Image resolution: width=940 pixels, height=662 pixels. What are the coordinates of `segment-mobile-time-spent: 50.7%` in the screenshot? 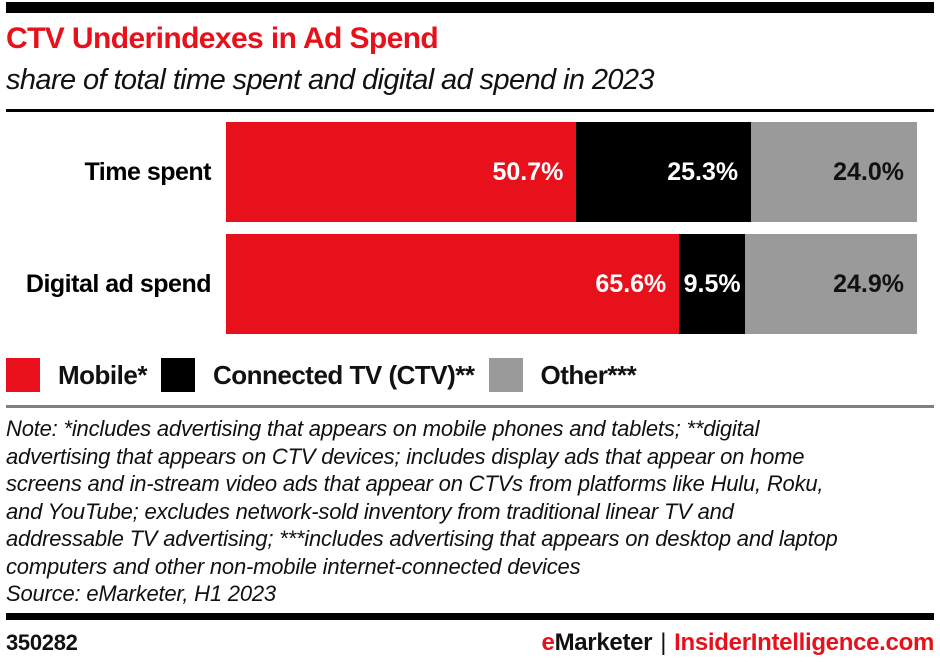 It's located at (401, 172).